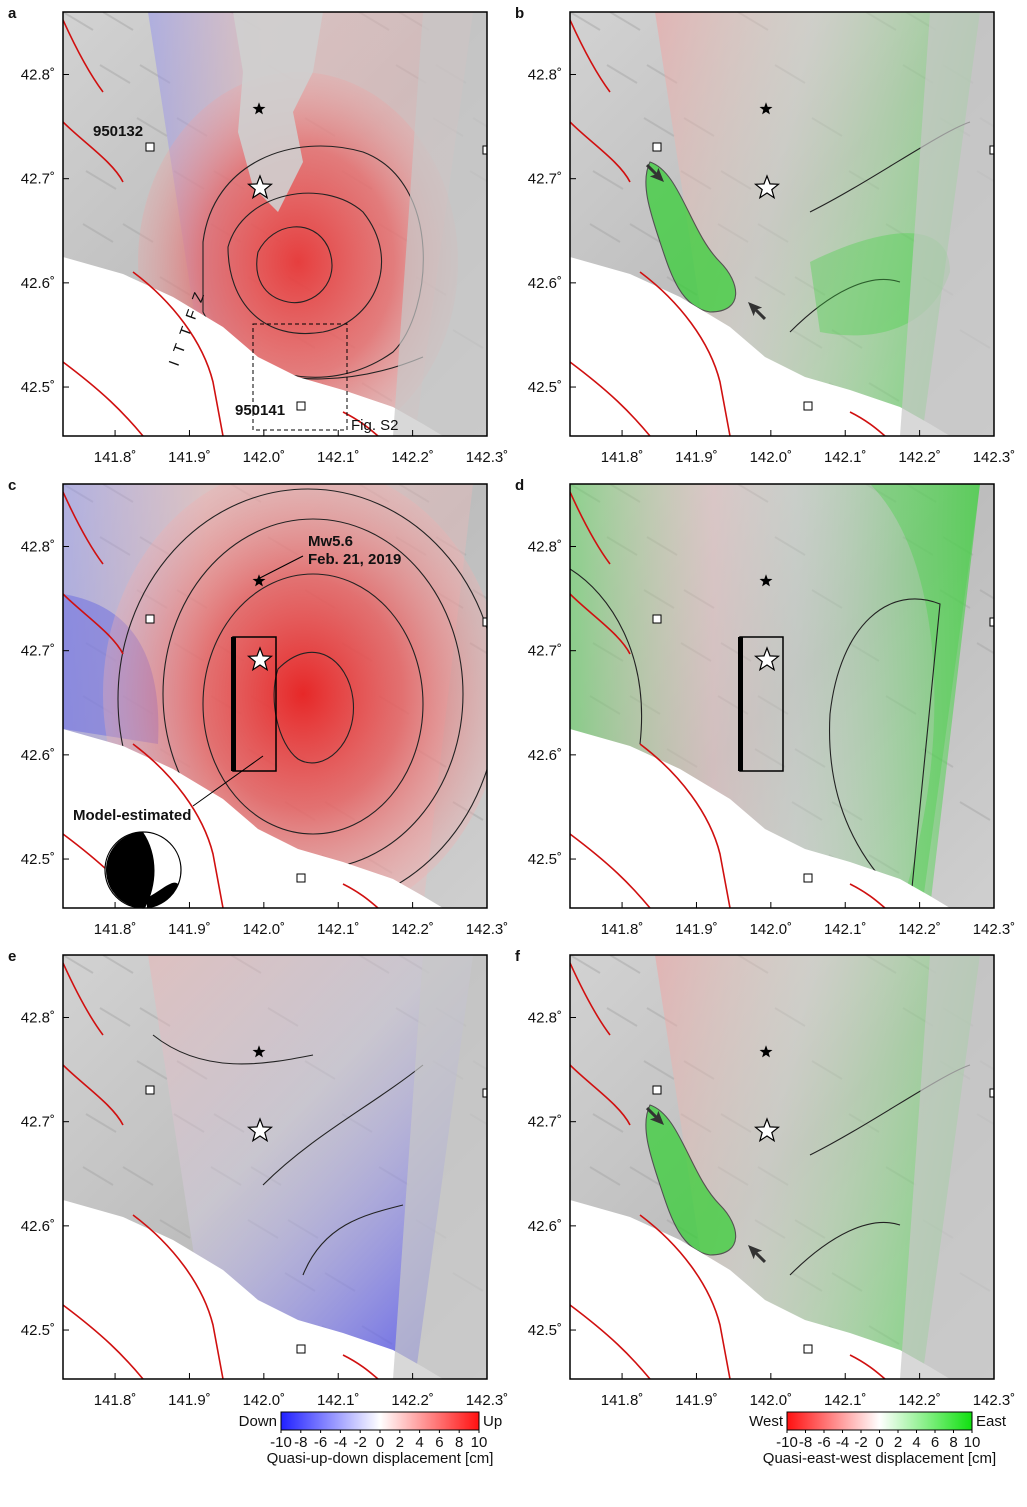 The height and width of the screenshot is (1507, 1027). What do you see at coordinates (400, 1442) in the screenshot?
I see `colorbar-tick-label: 2` at bounding box center [400, 1442].